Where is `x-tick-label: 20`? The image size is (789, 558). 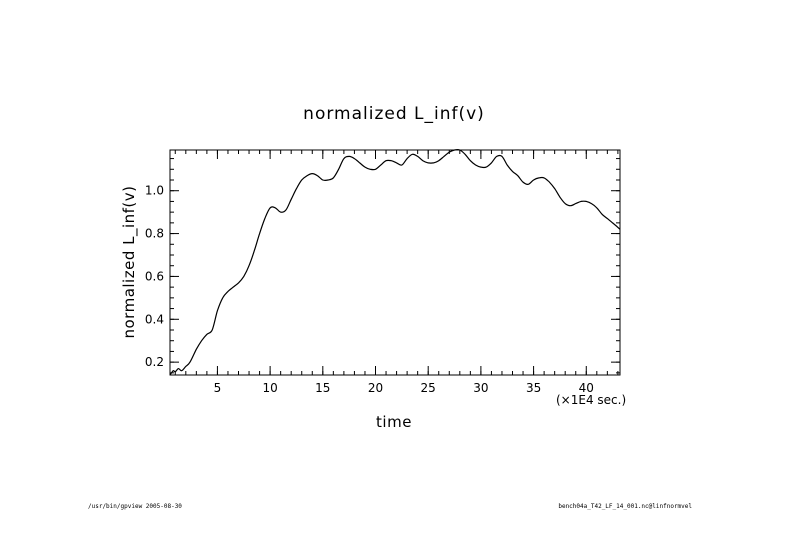
x-tick-label: 20 is located at coordinates (375, 388).